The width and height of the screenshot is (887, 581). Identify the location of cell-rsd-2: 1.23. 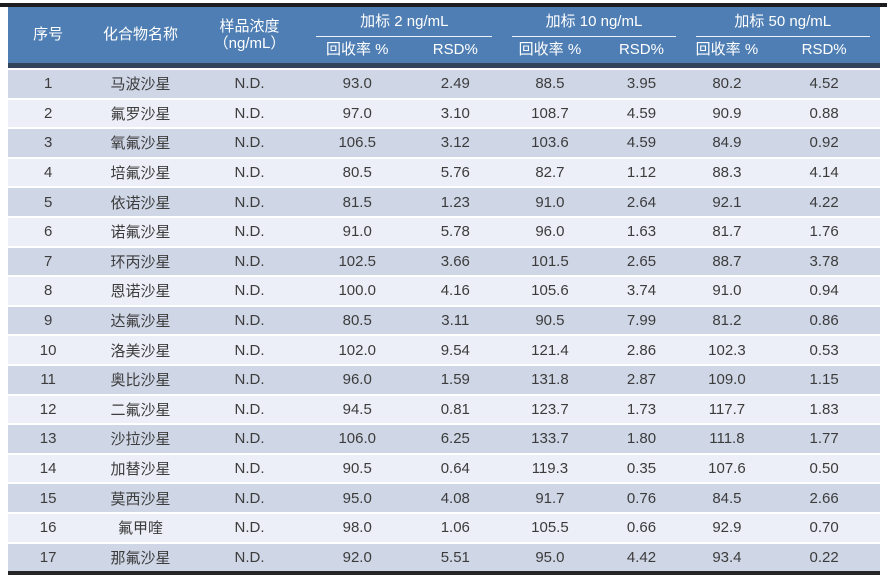
(455, 202).